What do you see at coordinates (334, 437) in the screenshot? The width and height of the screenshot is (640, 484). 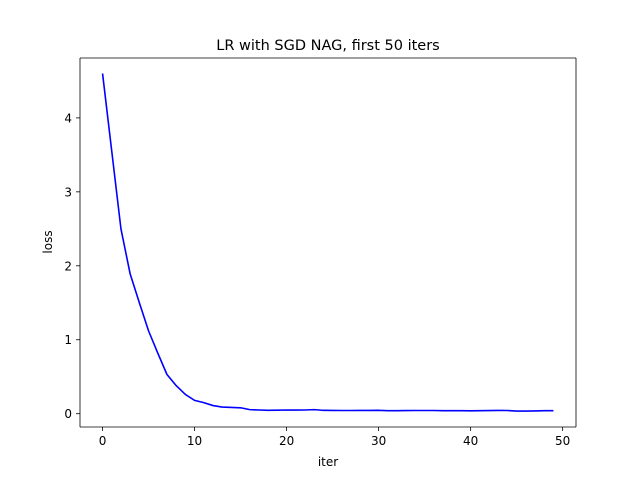 I see `x-axis-ticks: 0 10 20 30 40 50` at bounding box center [334, 437].